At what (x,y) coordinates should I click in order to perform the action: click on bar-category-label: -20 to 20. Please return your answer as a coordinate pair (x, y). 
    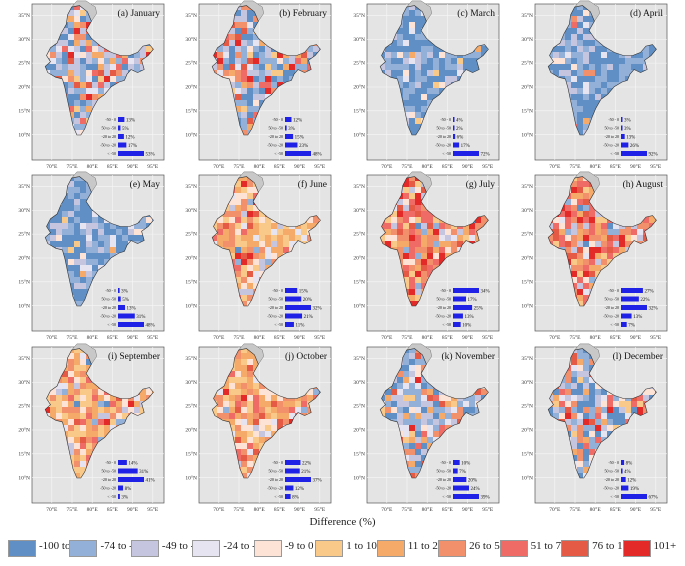
    Looking at the image, I should click on (612, 136).